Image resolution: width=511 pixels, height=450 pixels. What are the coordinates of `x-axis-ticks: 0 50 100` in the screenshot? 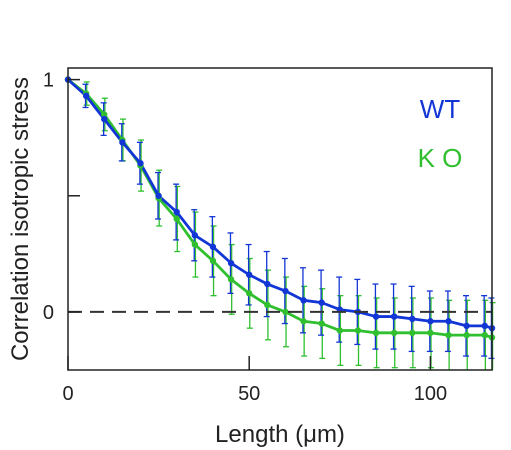 It's located at (254, 380).